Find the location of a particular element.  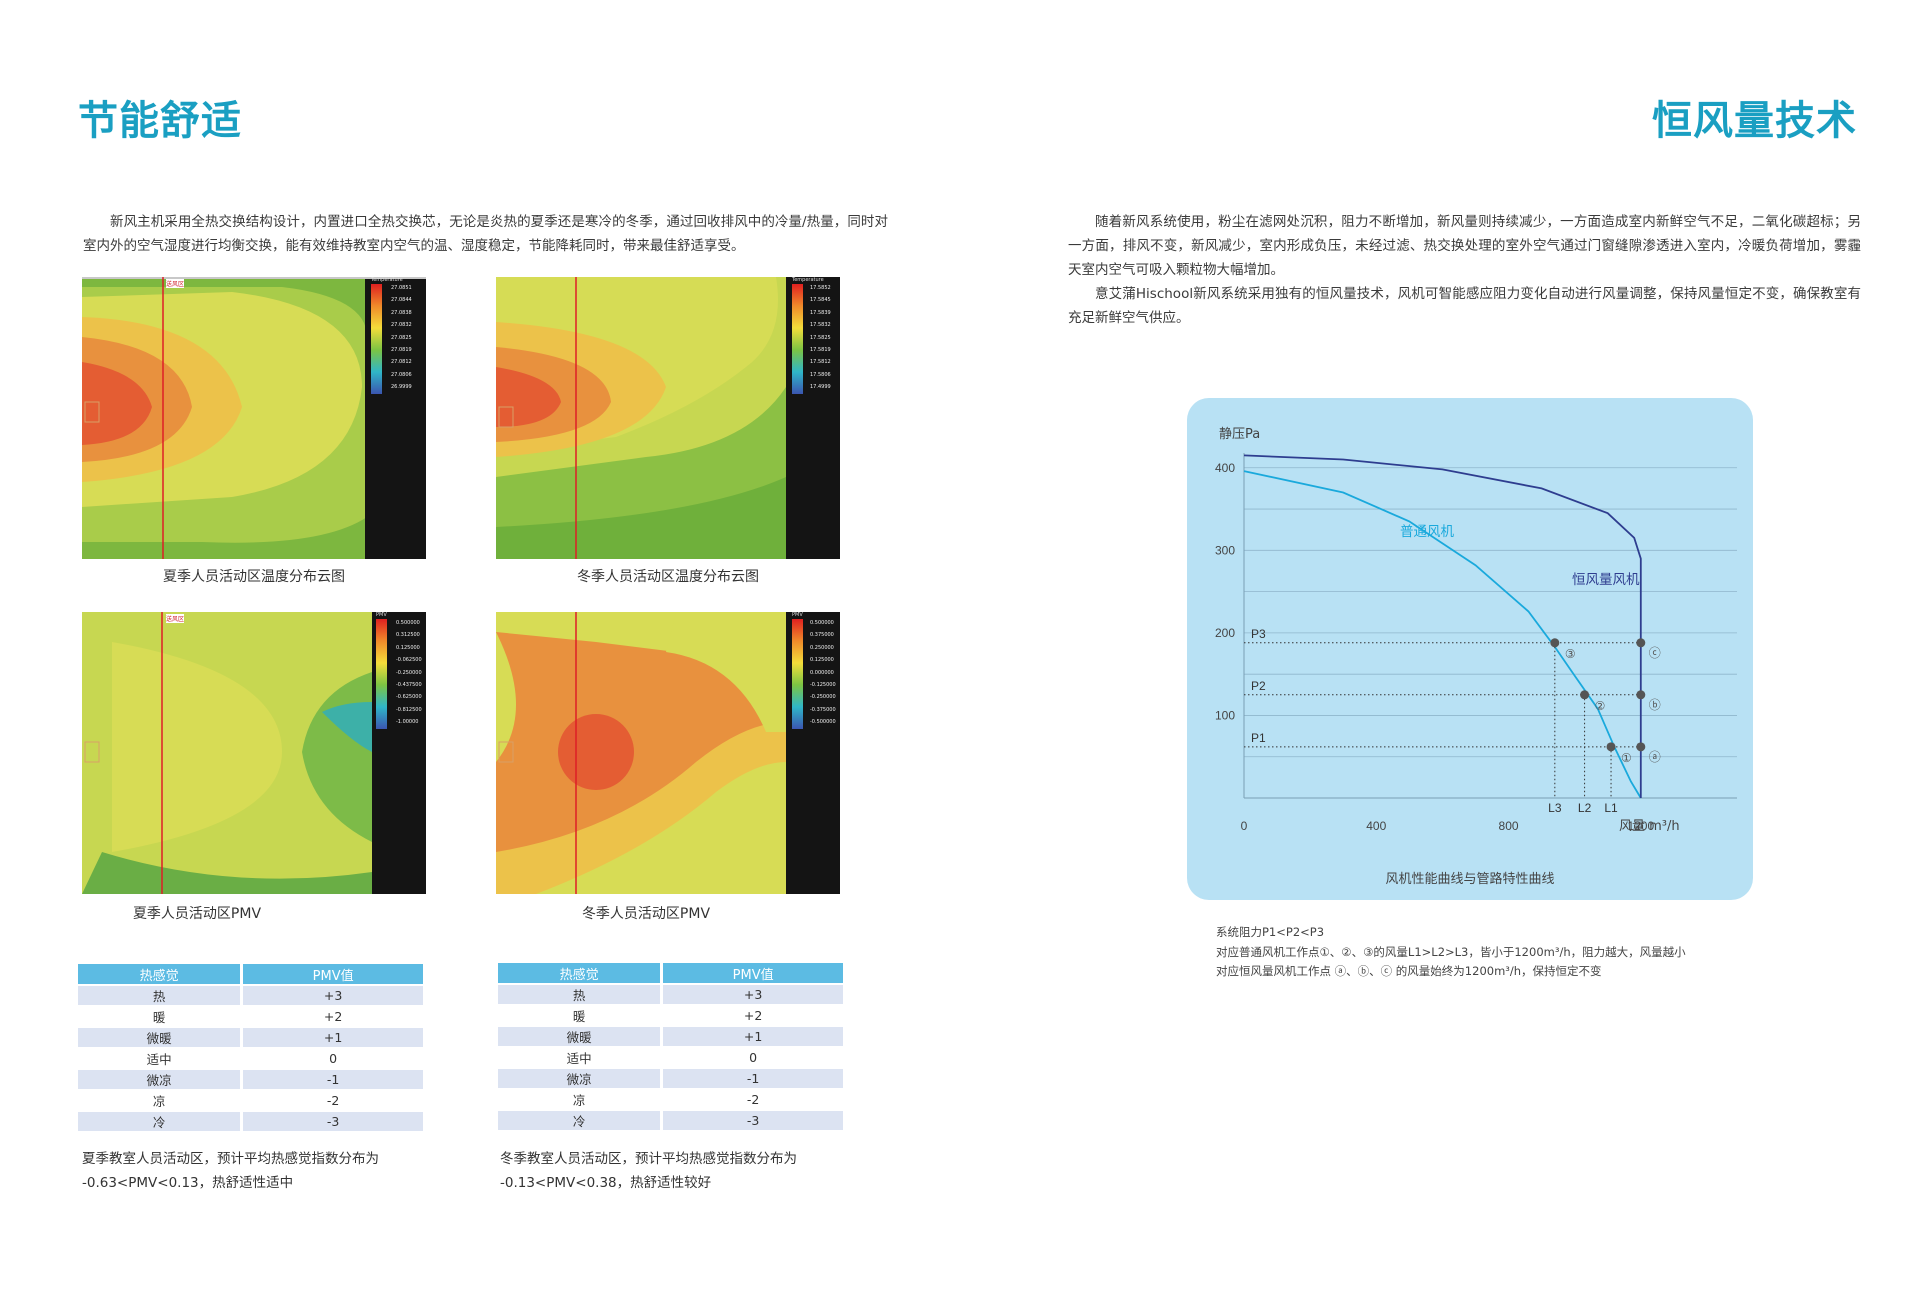

legend-value: -0.375000 is located at coordinates (823, 709).